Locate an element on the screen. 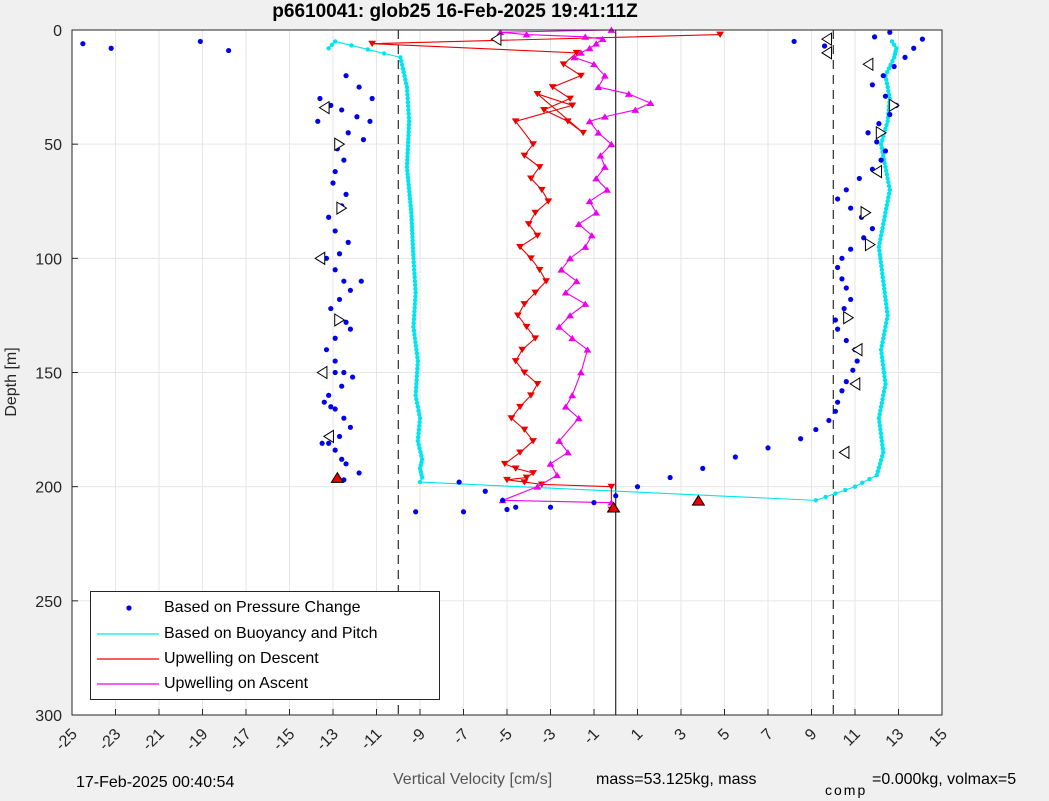 This screenshot has height=801, width=1049. legend-item-descent: Upwelling on Descent is located at coordinates (265, 659).